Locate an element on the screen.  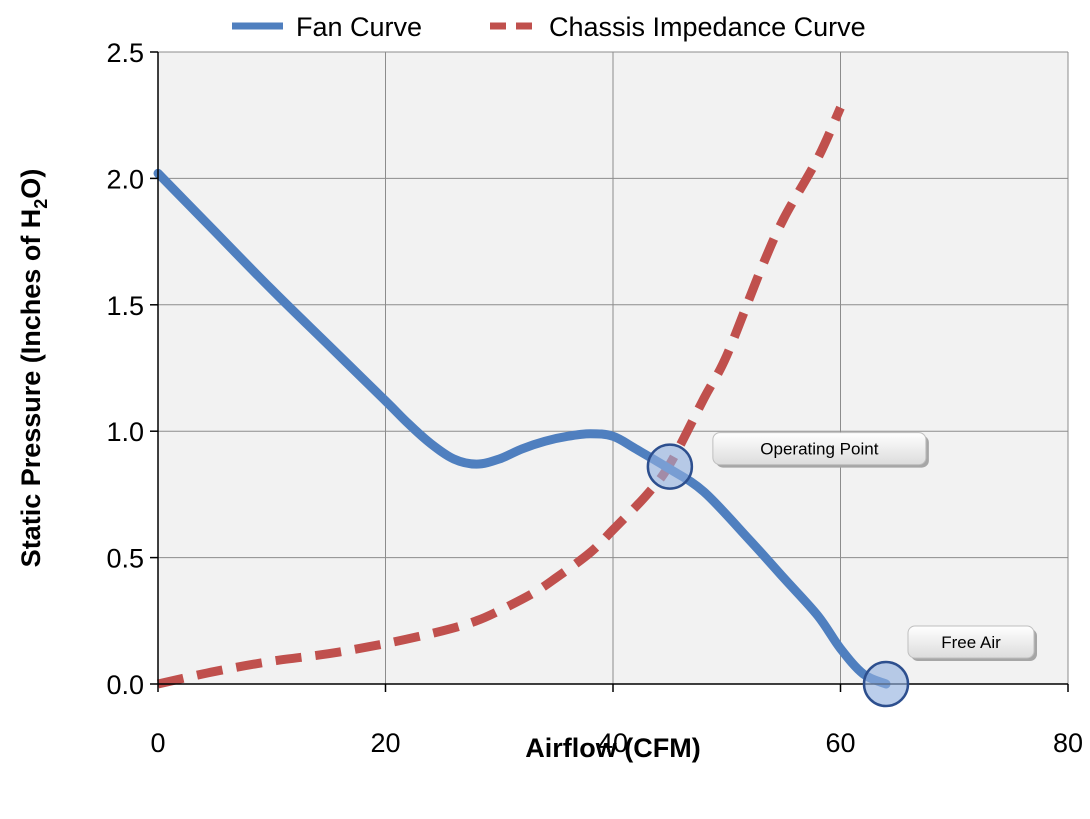
x-axis-title: Airflow (CFM) is located at coordinates (612, 748).